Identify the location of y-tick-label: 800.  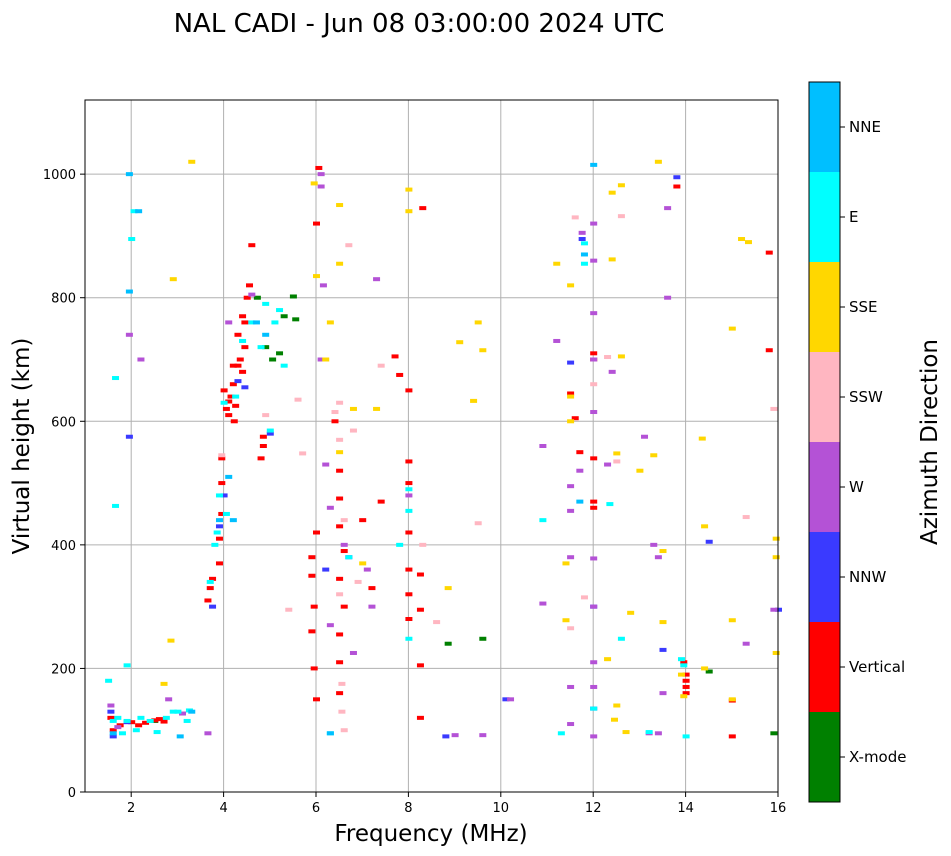
(63, 299).